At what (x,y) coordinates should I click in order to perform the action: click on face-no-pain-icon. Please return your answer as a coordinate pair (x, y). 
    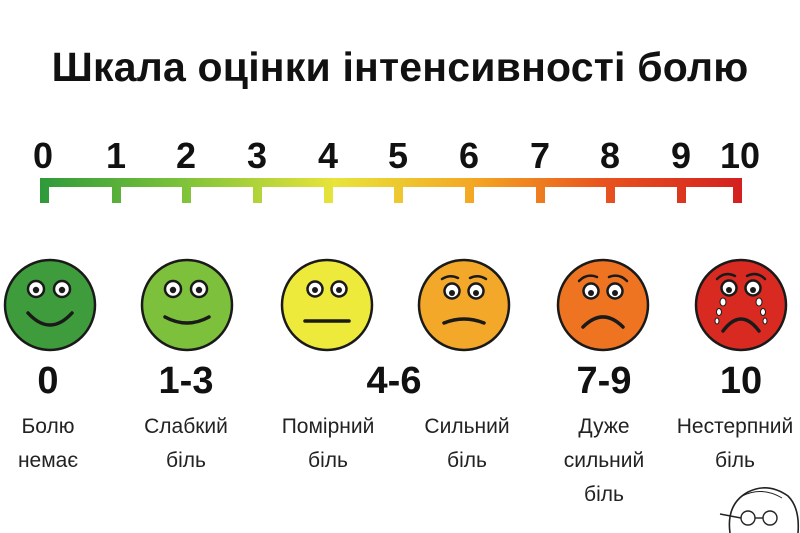
    Looking at the image, I should click on (50, 305).